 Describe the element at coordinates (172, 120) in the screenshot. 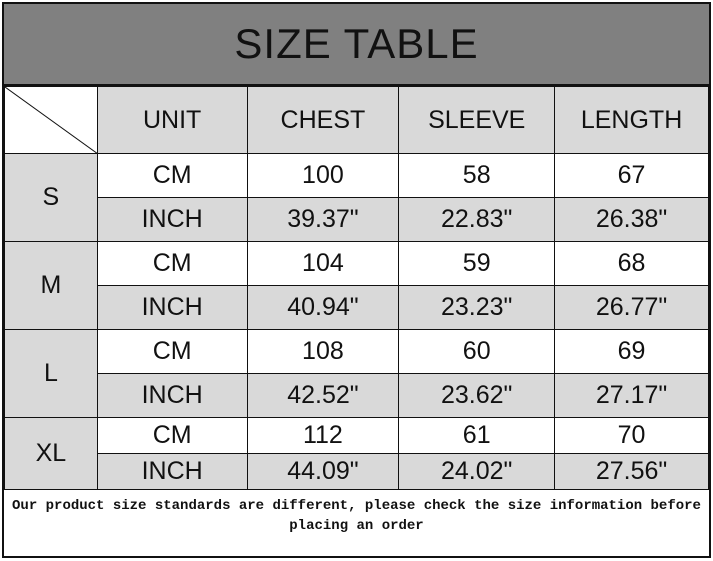

I see `header-unit: UNIT` at that location.